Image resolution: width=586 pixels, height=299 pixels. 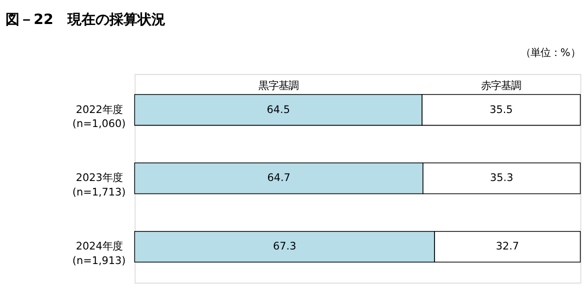 What do you see at coordinates (550, 52) in the screenshot?
I see `text: （単位：%）` at bounding box center [550, 52].